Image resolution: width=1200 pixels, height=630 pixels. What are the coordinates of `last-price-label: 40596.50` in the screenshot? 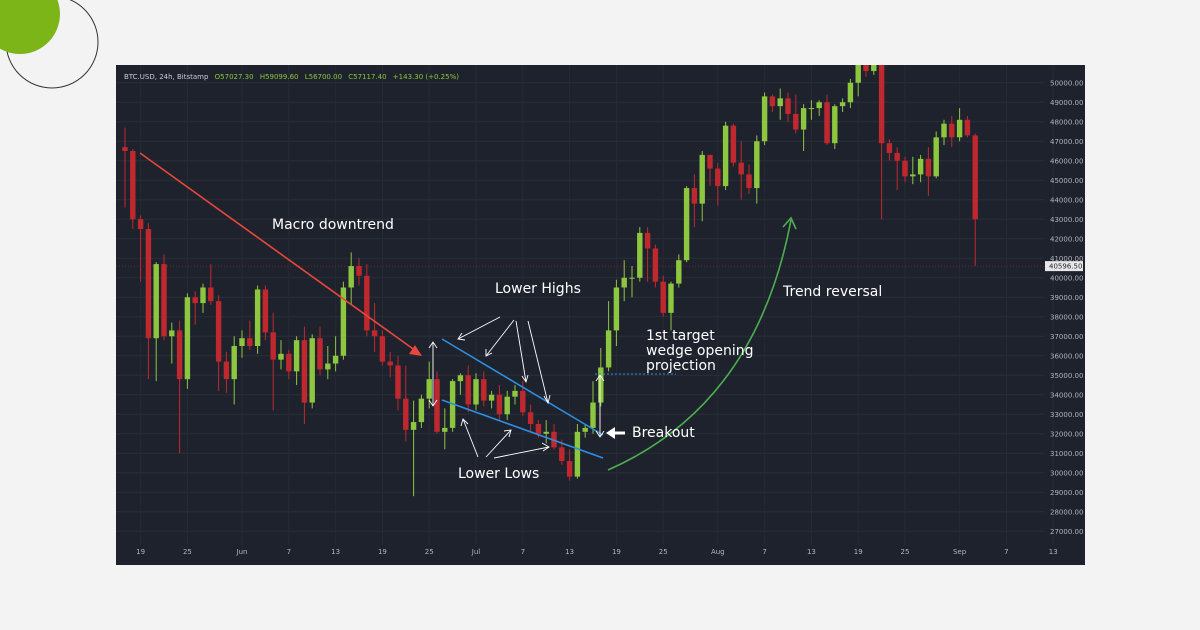 It's located at (1065, 267).